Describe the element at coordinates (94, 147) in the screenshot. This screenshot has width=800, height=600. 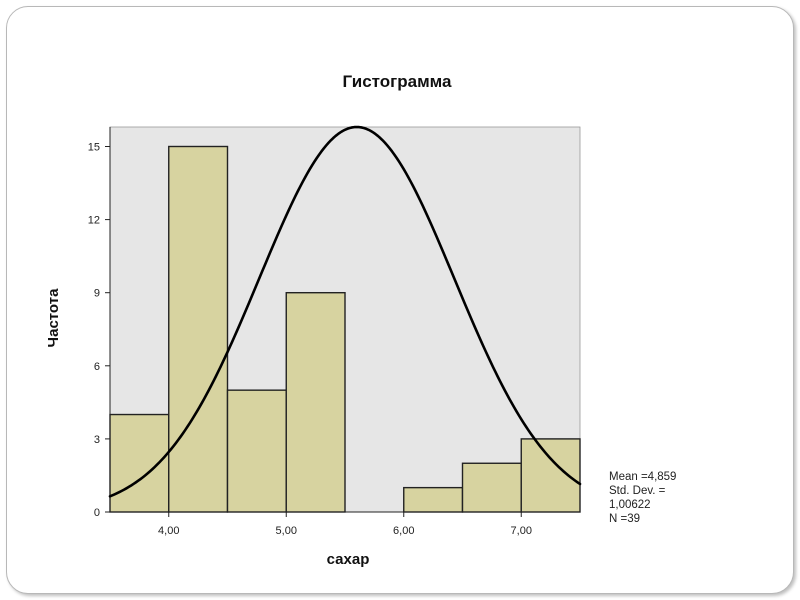
I see `y-tick-label: 15` at that location.